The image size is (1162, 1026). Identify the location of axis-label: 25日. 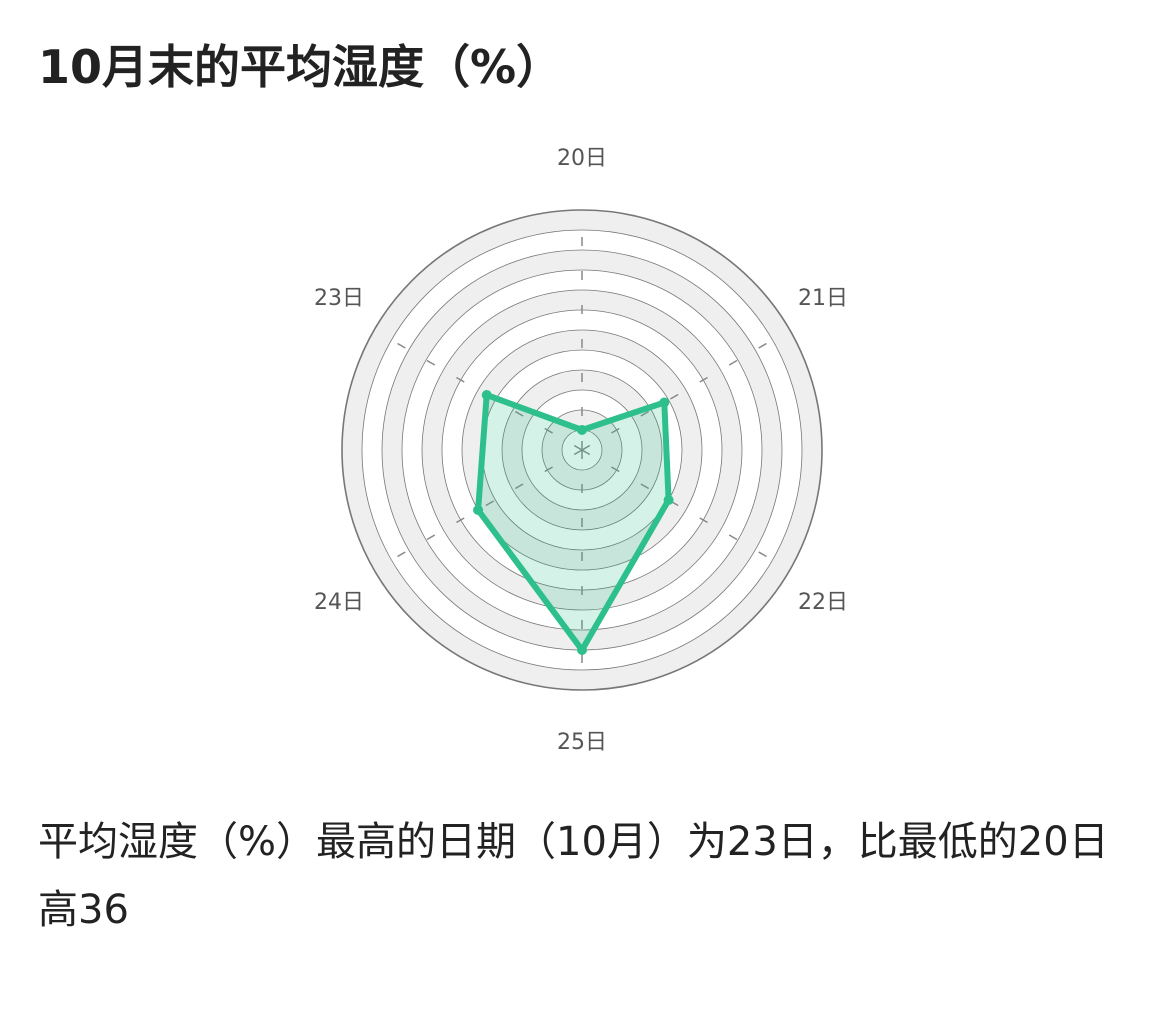
(582, 742).